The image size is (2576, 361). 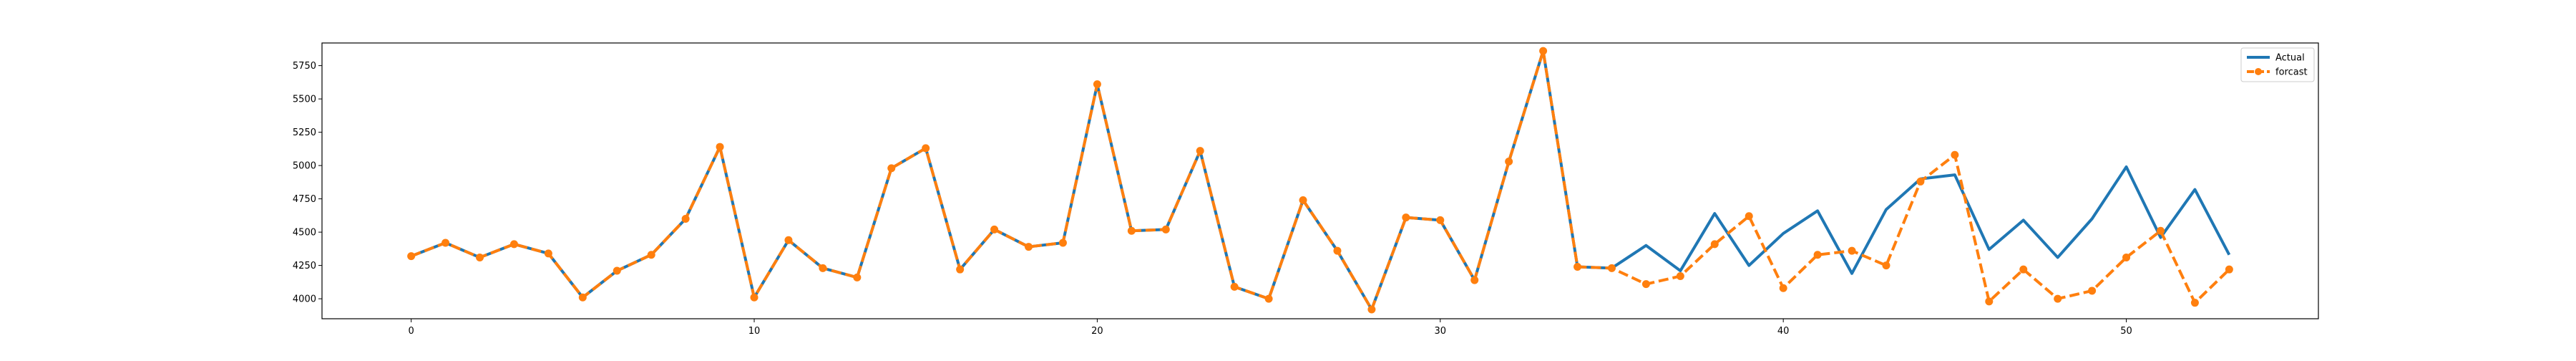 What do you see at coordinates (1783, 331) in the screenshot?
I see `x-tick-label: 40` at bounding box center [1783, 331].